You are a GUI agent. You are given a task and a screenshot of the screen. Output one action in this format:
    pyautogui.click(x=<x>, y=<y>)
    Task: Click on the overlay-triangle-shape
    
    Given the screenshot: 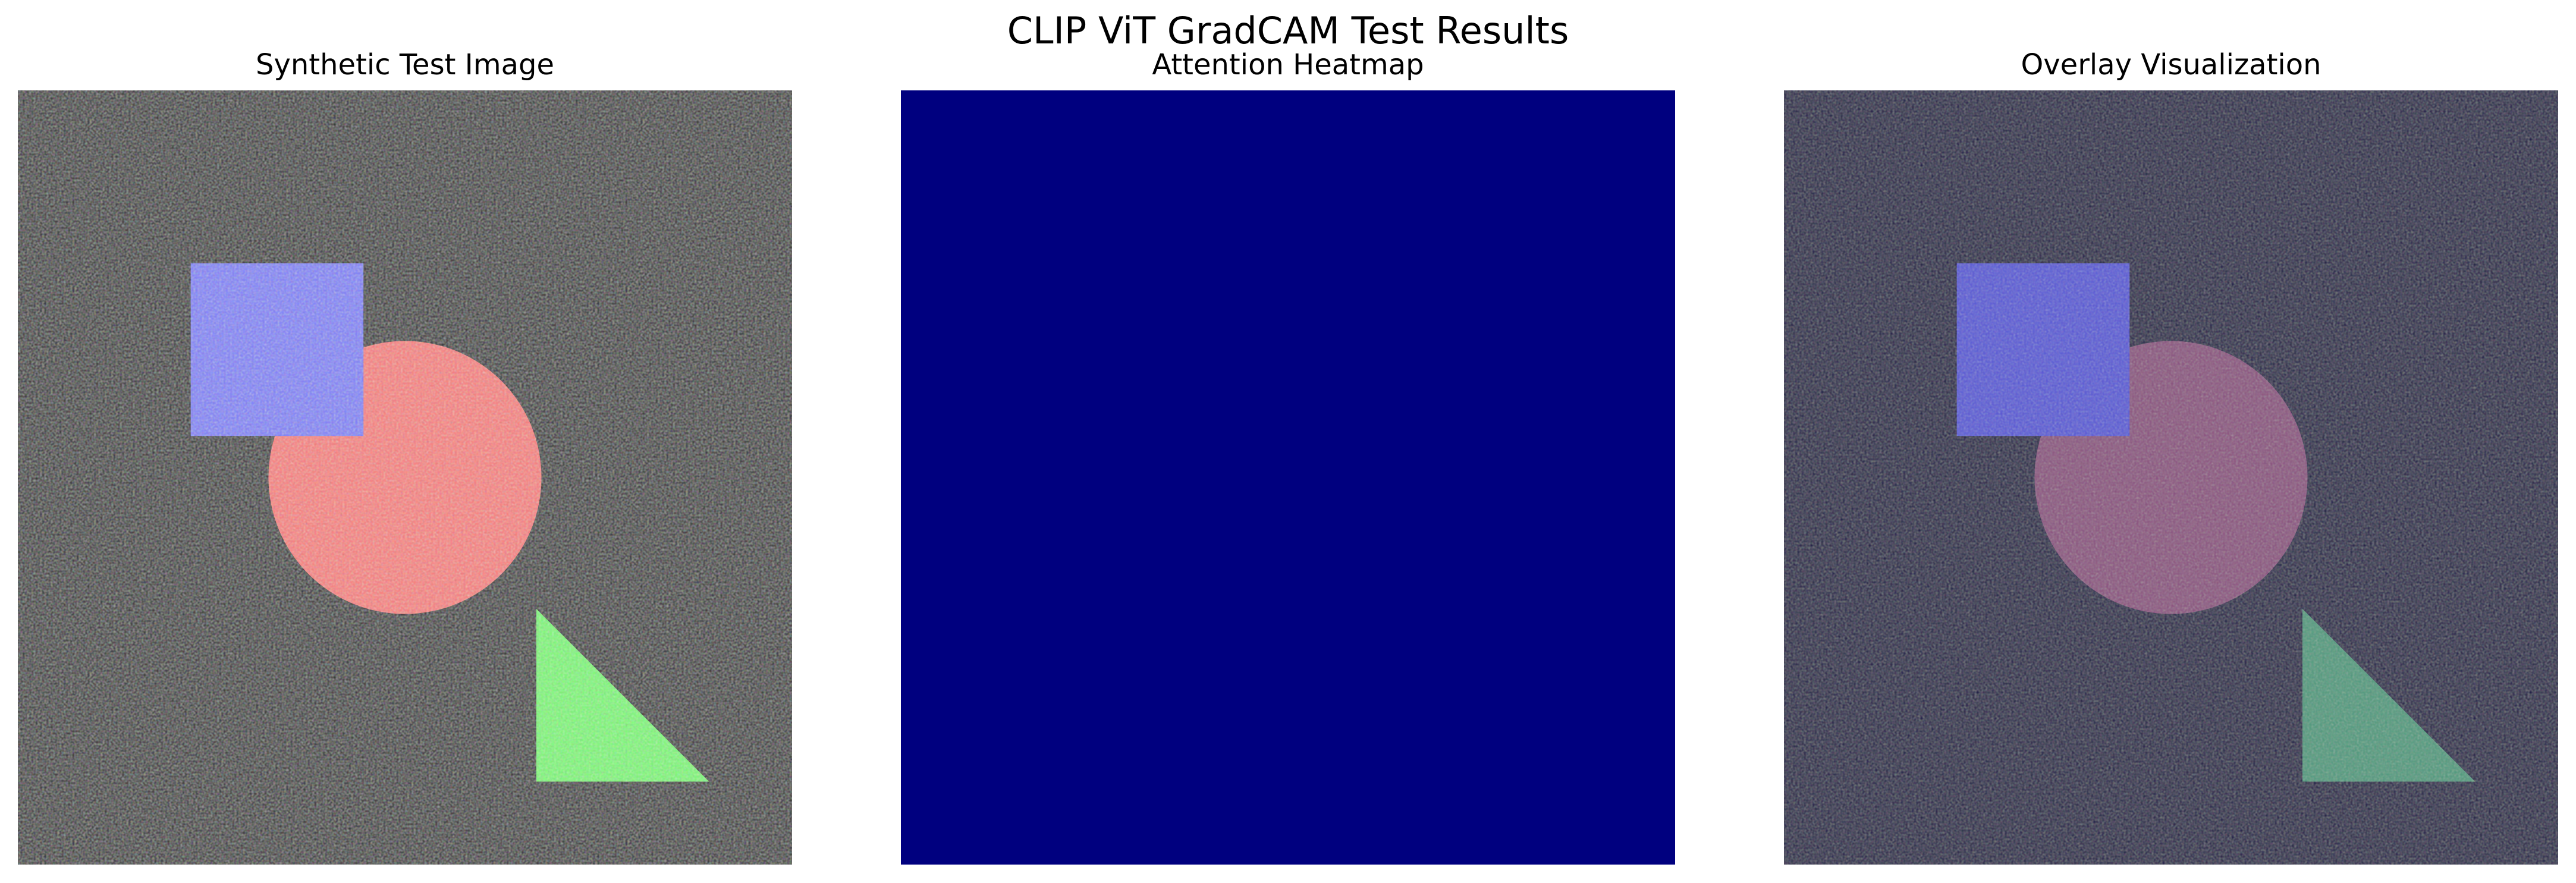 What is the action you would take?
    pyautogui.click(x=2389, y=695)
    